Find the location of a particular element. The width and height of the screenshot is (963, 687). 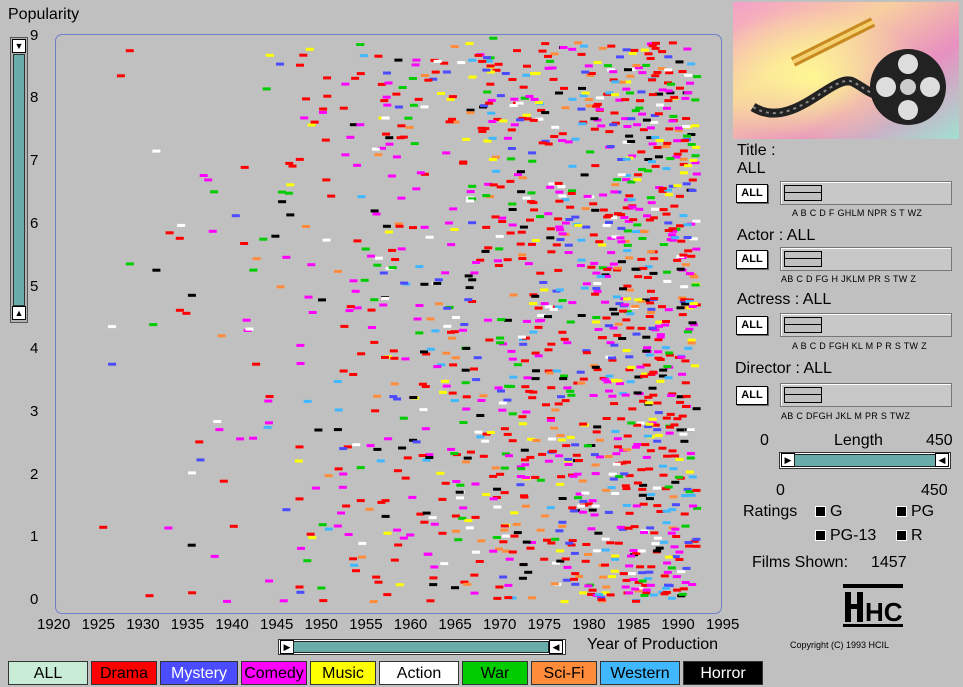

title-slider-thumb is located at coordinates (803, 193).